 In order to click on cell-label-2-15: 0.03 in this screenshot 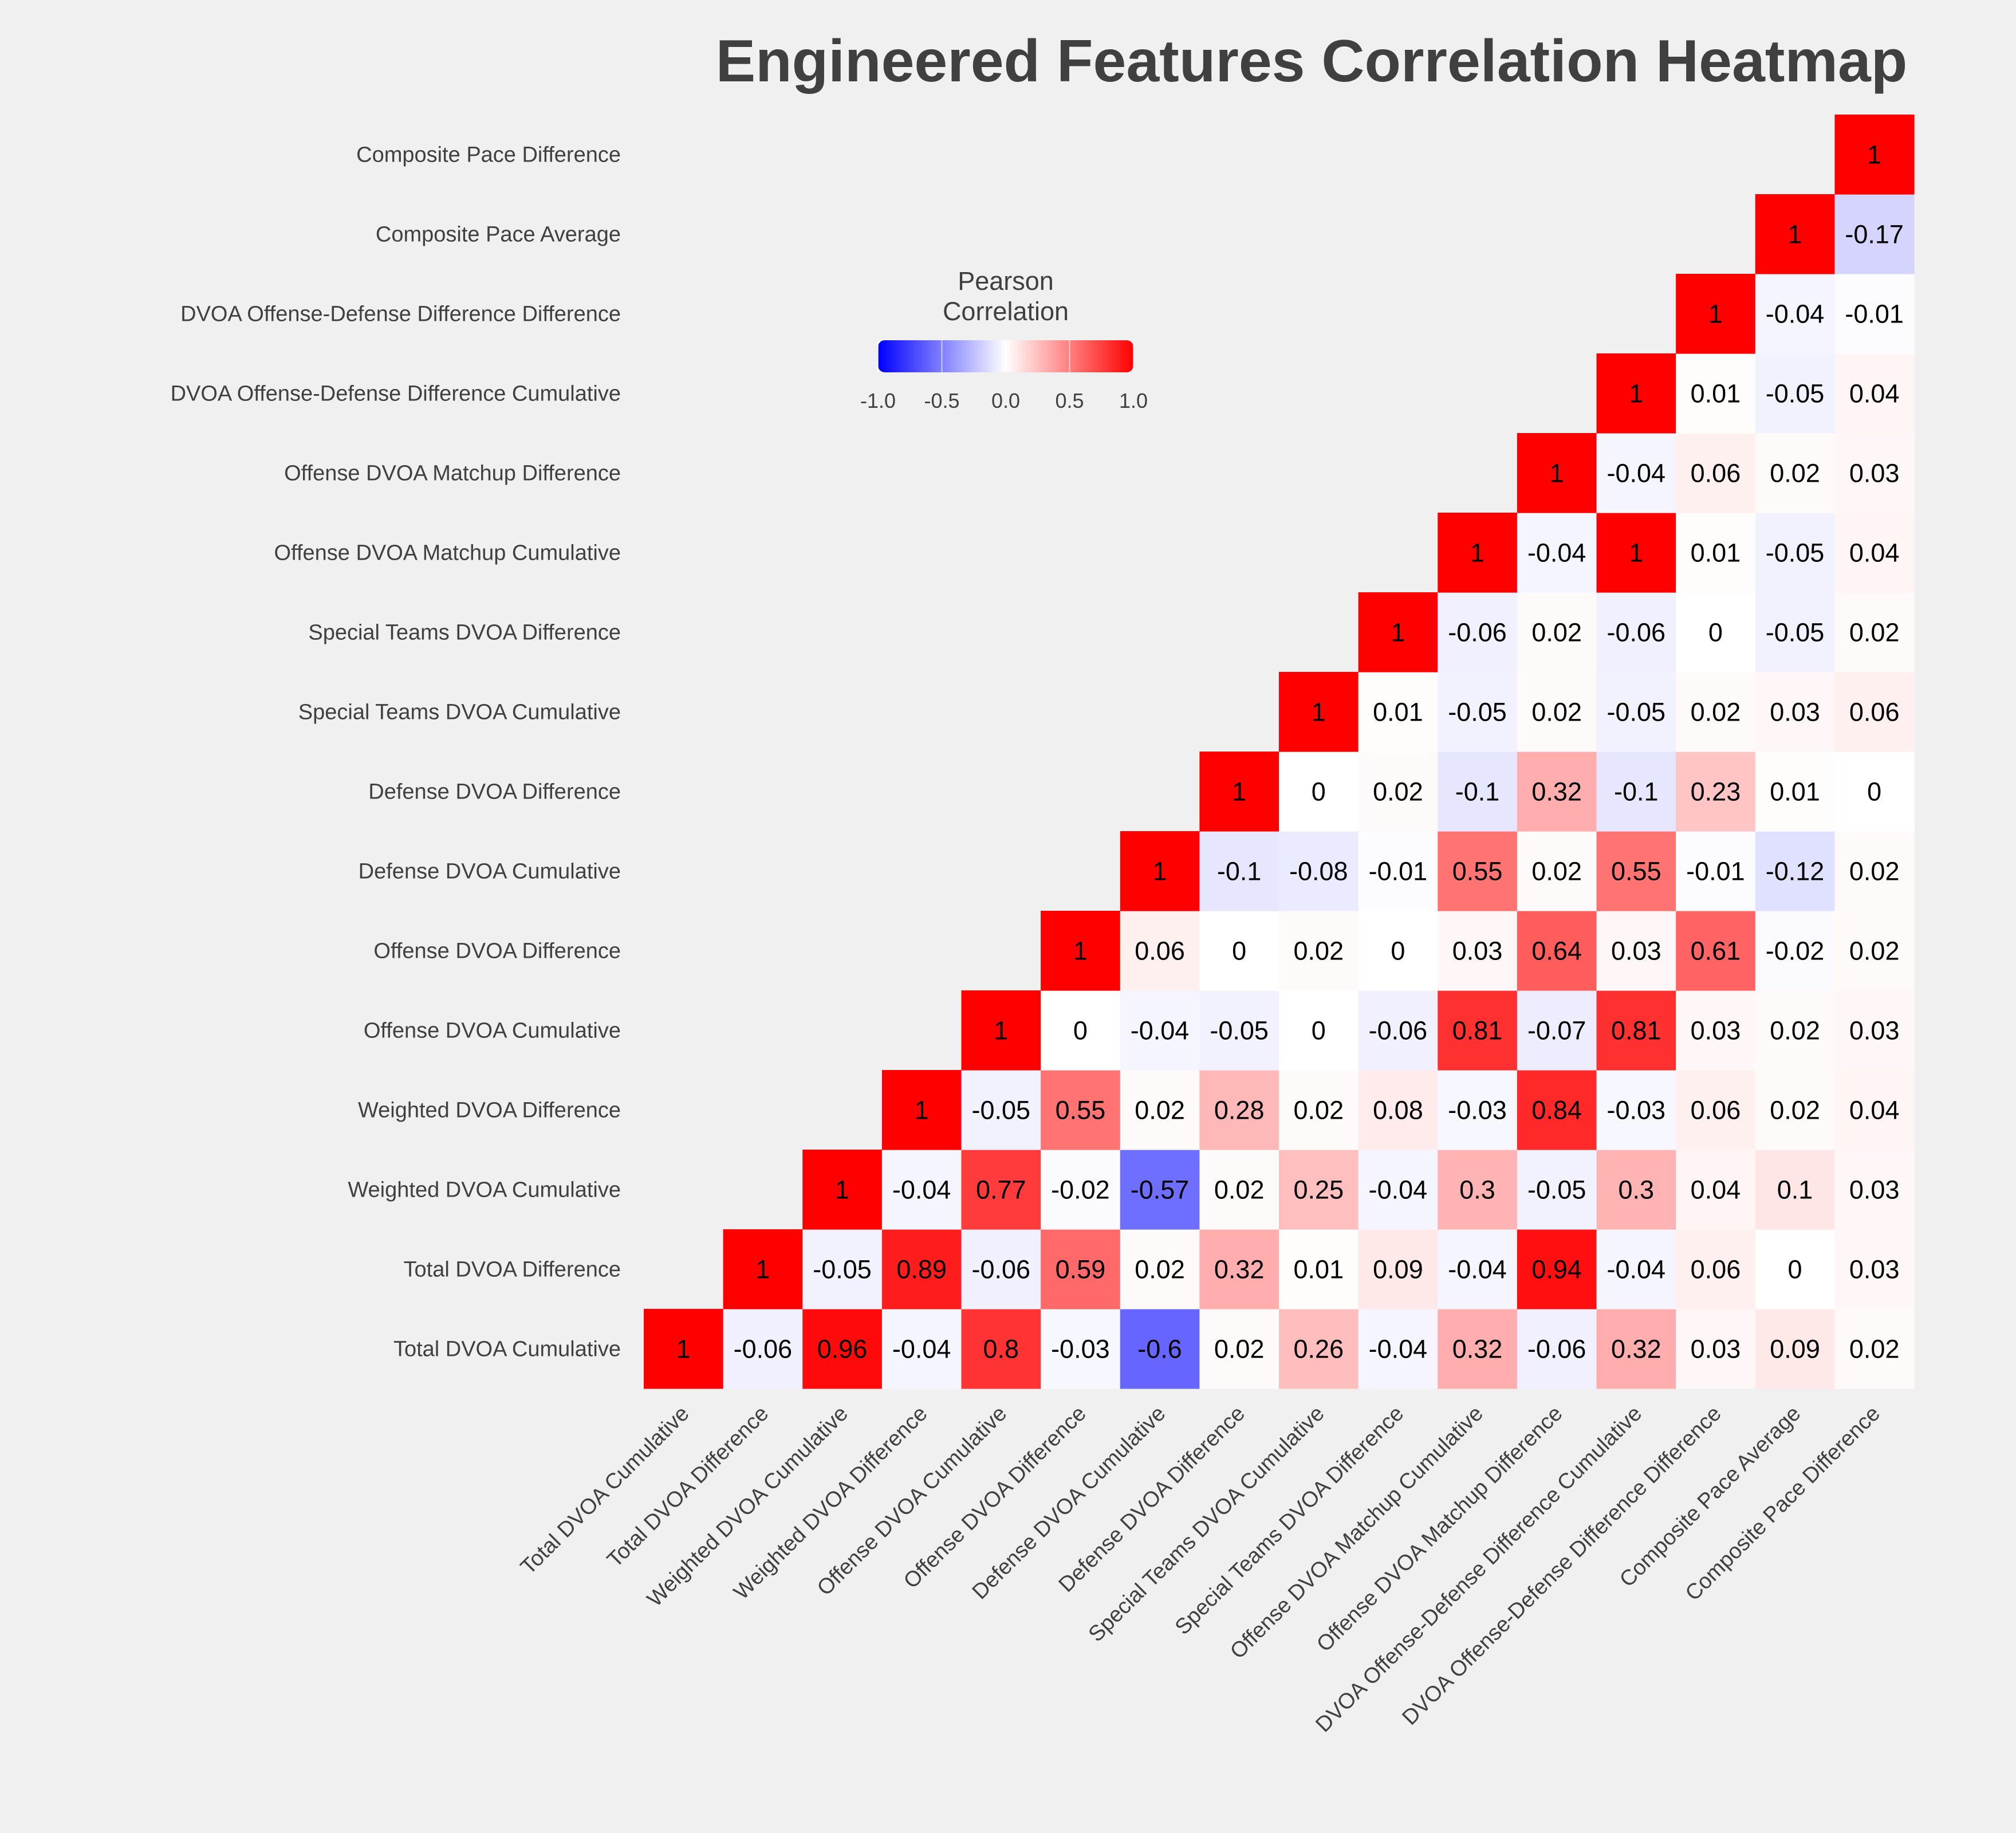, I will do `click(1874, 1190)`.